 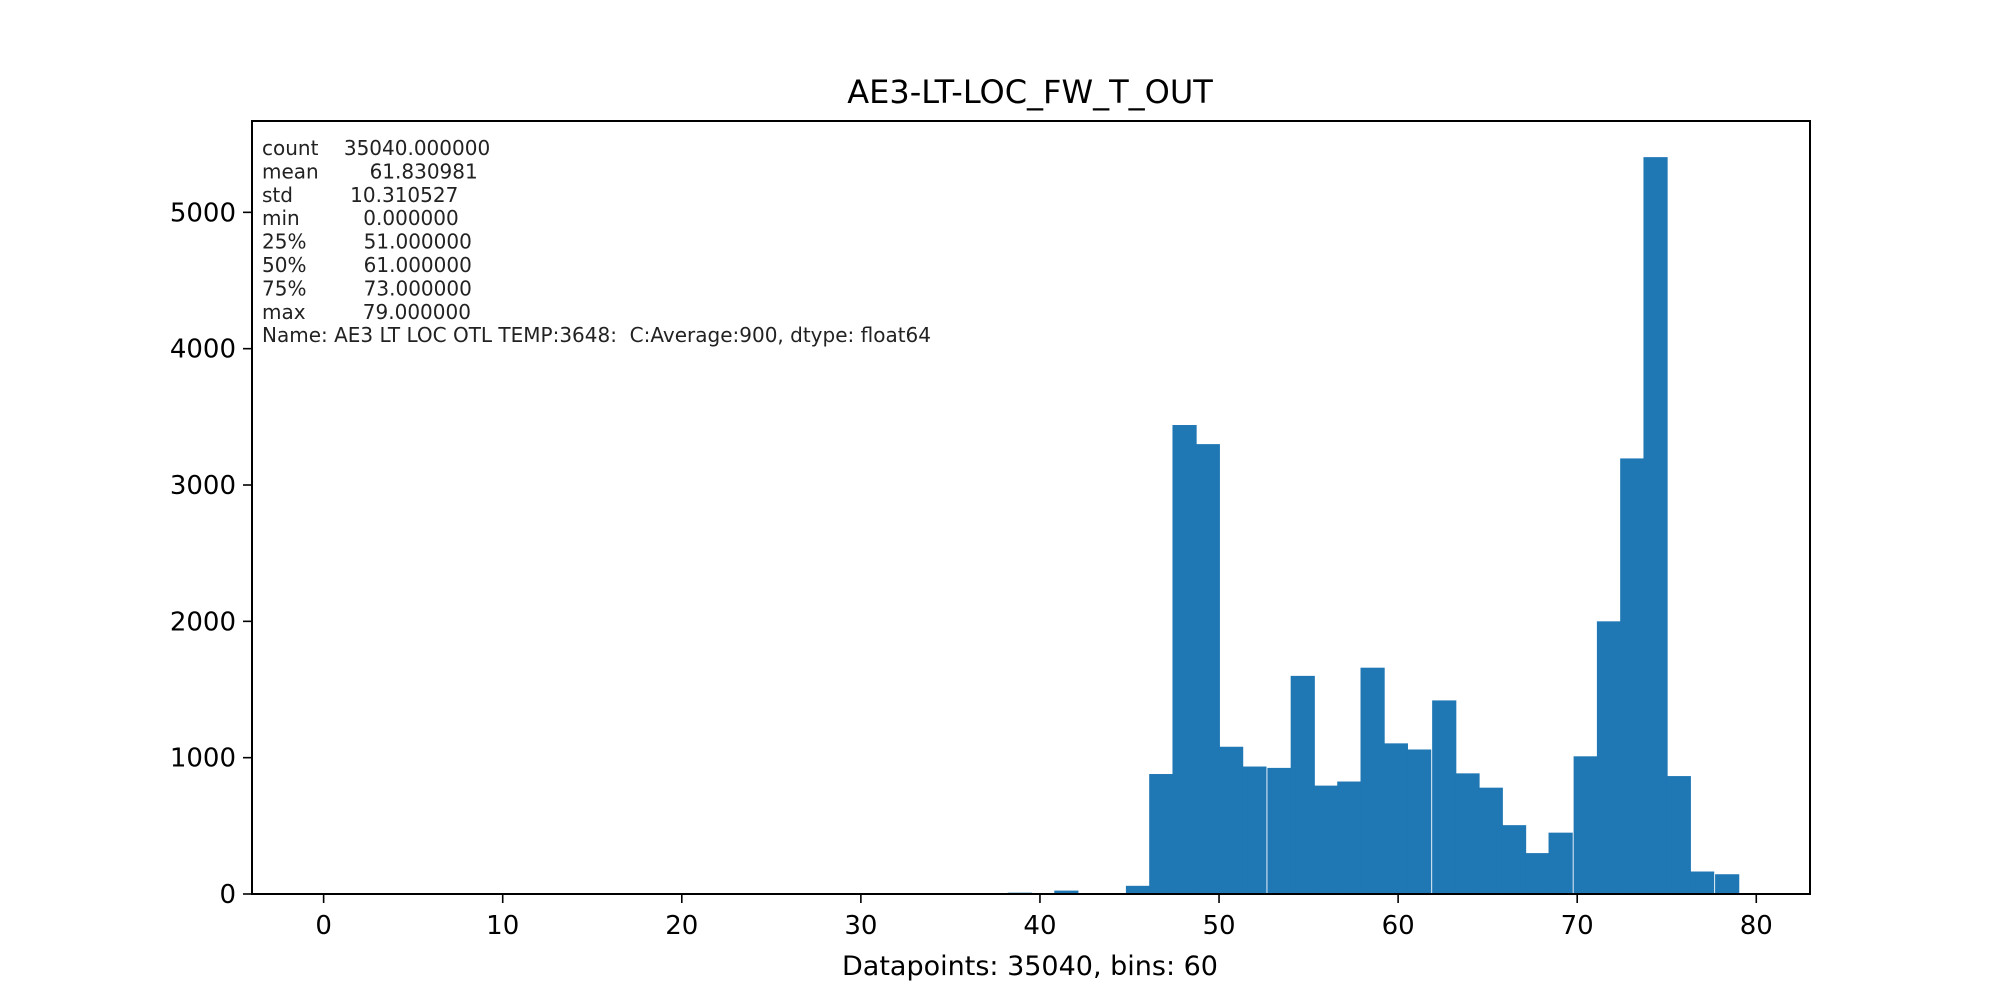 What do you see at coordinates (1039, 926) in the screenshot?
I see `x-tick-label: 40` at bounding box center [1039, 926].